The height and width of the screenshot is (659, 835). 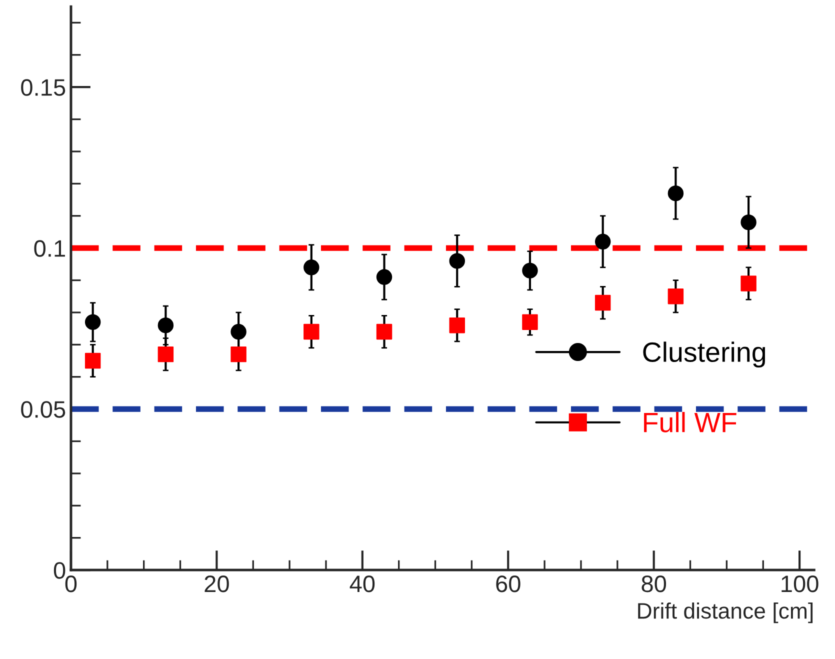 What do you see at coordinates (71, 584) in the screenshot?
I see `x-tick-label: 0` at bounding box center [71, 584].